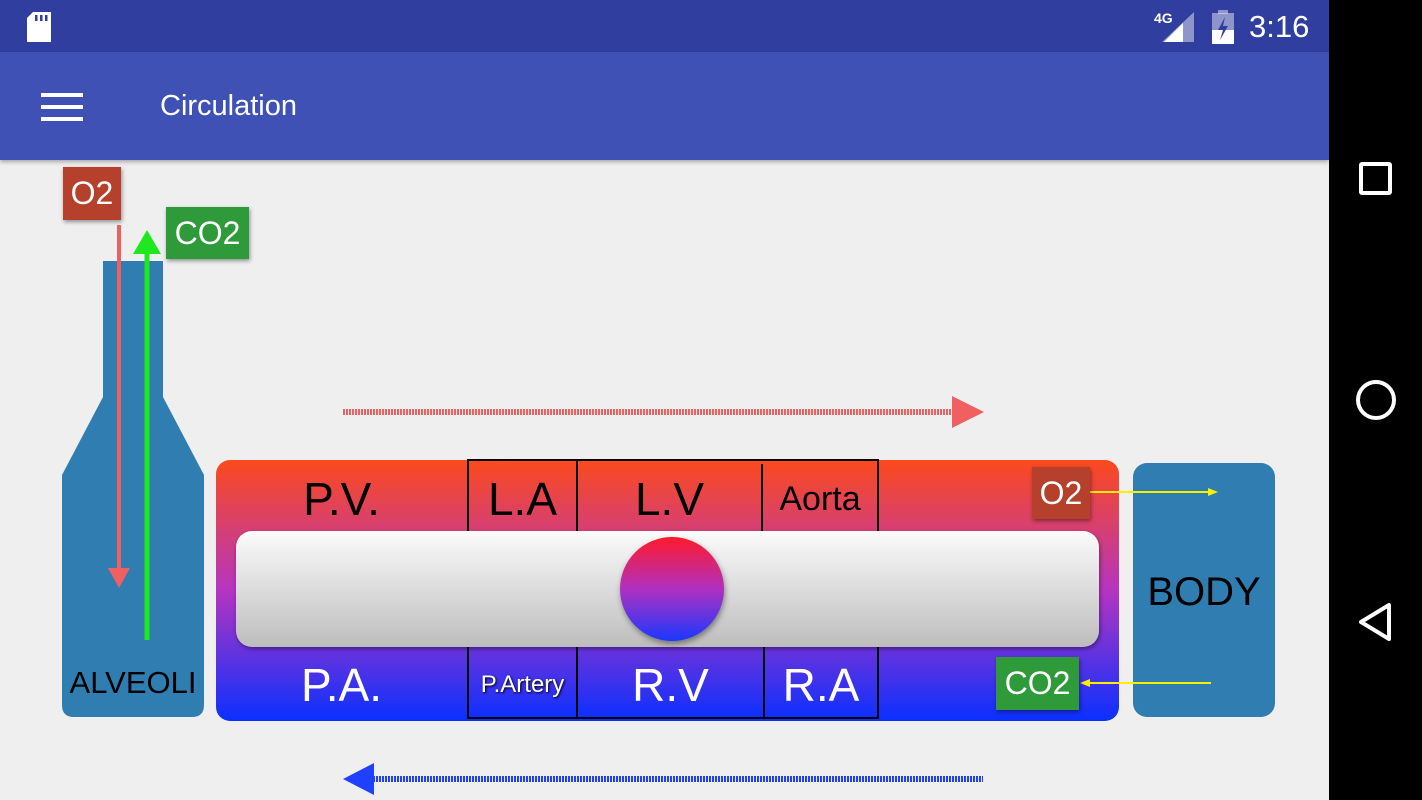 The image size is (1422, 800). What do you see at coordinates (1279, 26) in the screenshot?
I see `clock: 3:16` at bounding box center [1279, 26].